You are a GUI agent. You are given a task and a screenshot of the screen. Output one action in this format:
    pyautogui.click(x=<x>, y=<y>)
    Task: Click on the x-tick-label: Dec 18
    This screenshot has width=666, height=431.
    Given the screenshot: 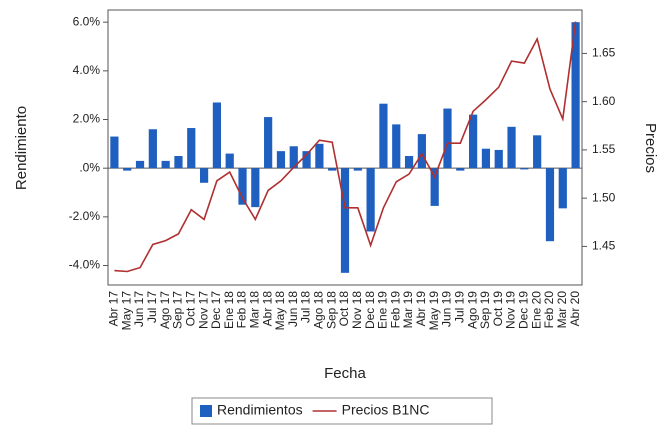 What is the action you would take?
    pyautogui.click(x=370, y=310)
    